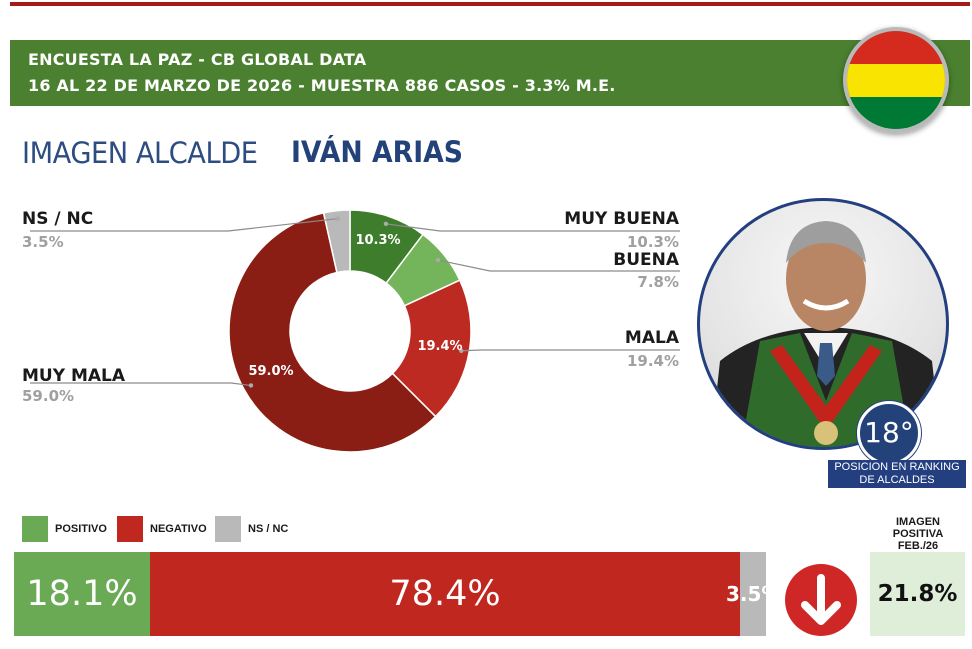 This screenshot has height=649, width=972. What do you see at coordinates (652, 361) in the screenshot?
I see `value-mala: 19.4%` at bounding box center [652, 361].